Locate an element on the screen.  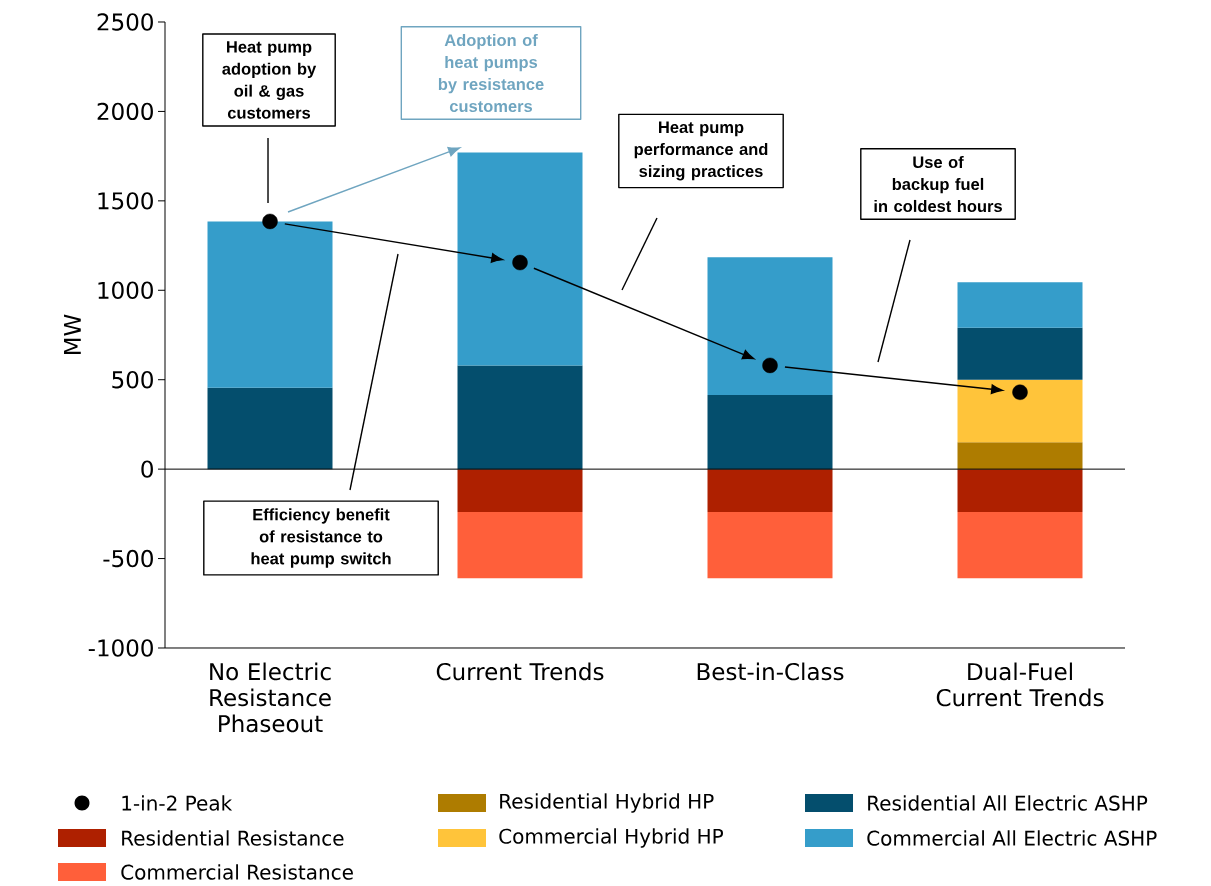
legend-label: 1-in-2 Peak is located at coordinates (177, 803).